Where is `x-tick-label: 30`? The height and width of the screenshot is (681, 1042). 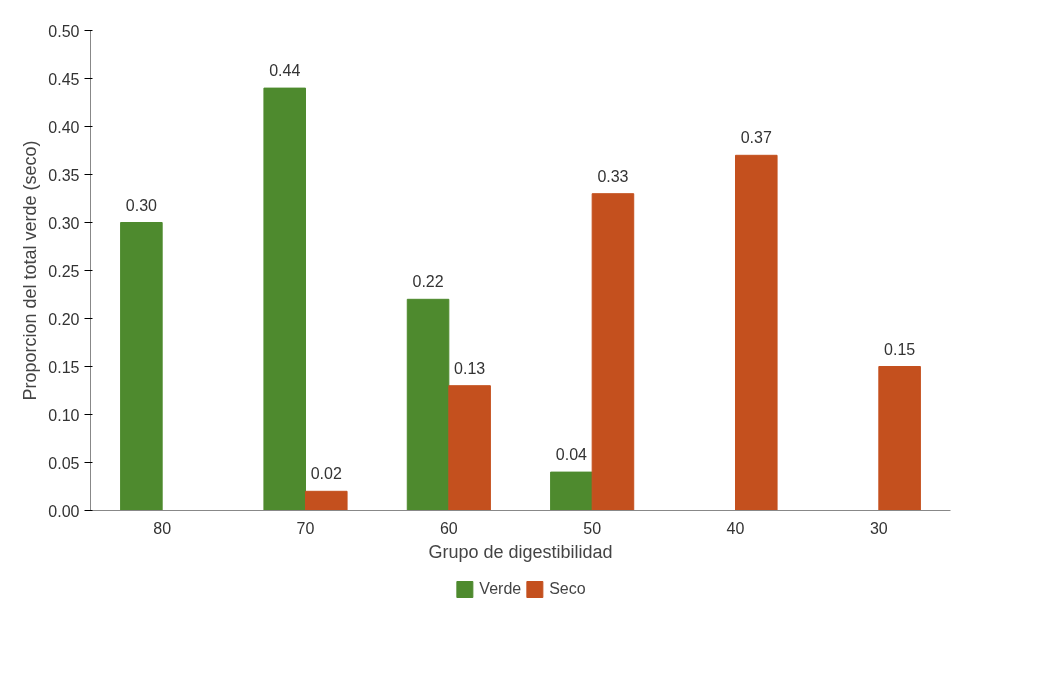 x-tick-label: 30 is located at coordinates (878, 528).